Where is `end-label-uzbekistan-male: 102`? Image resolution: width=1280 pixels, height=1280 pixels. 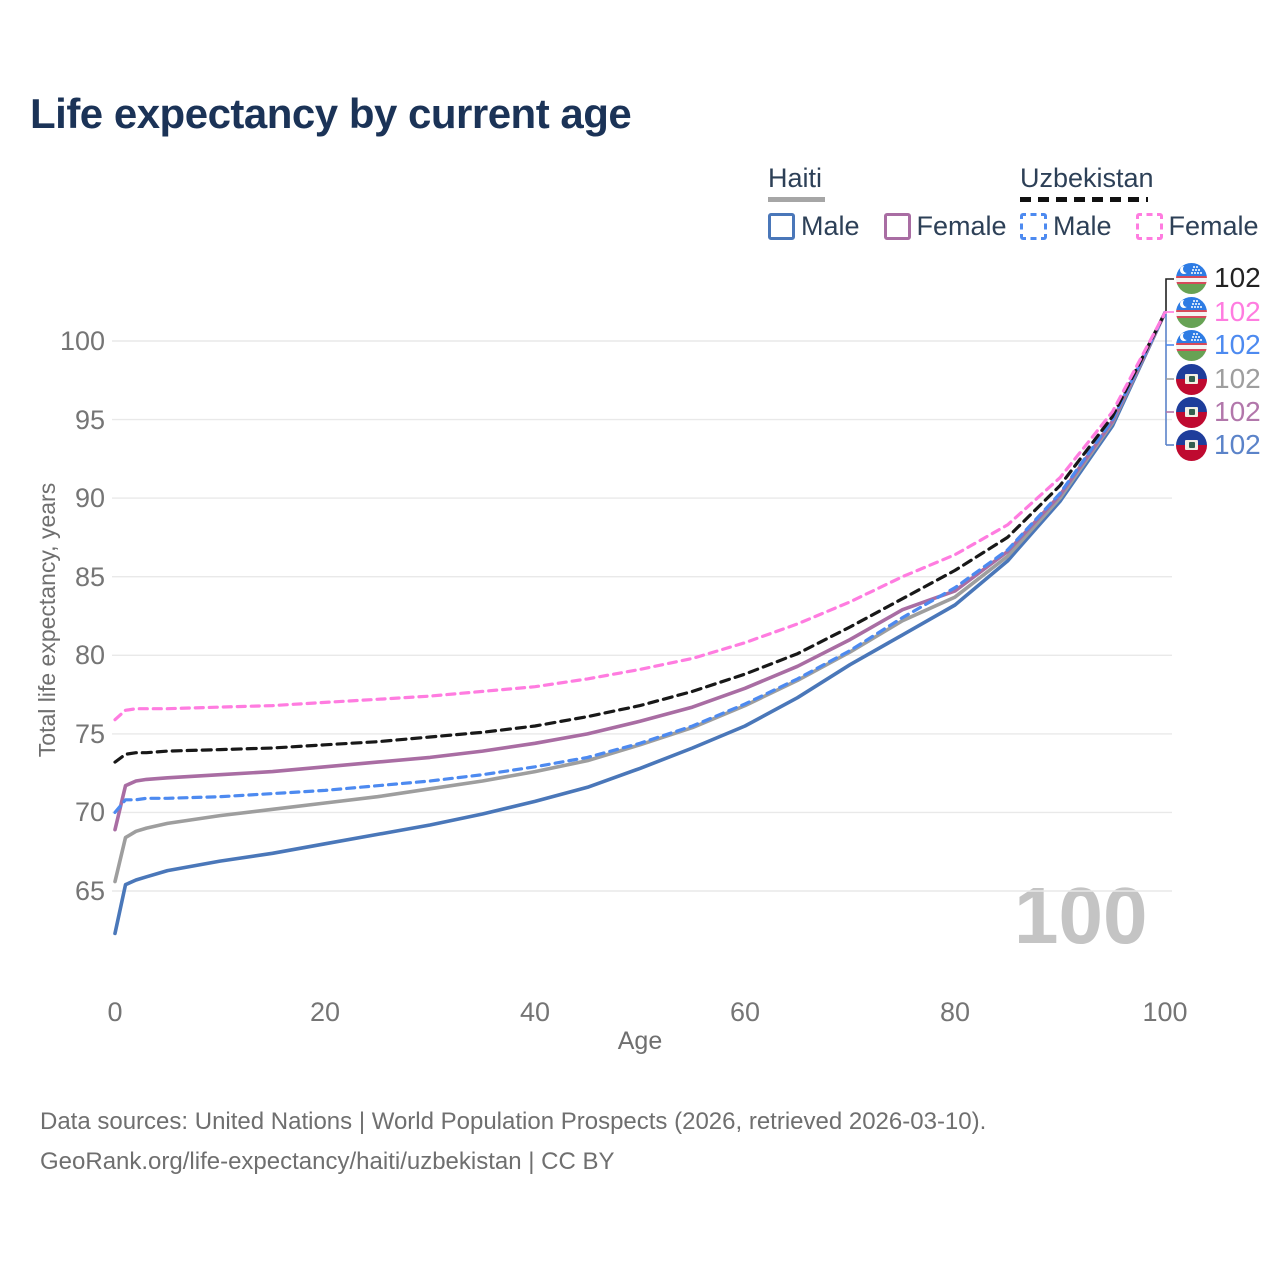
end-label-uzbekistan-male: 102 is located at coordinates (1218, 345).